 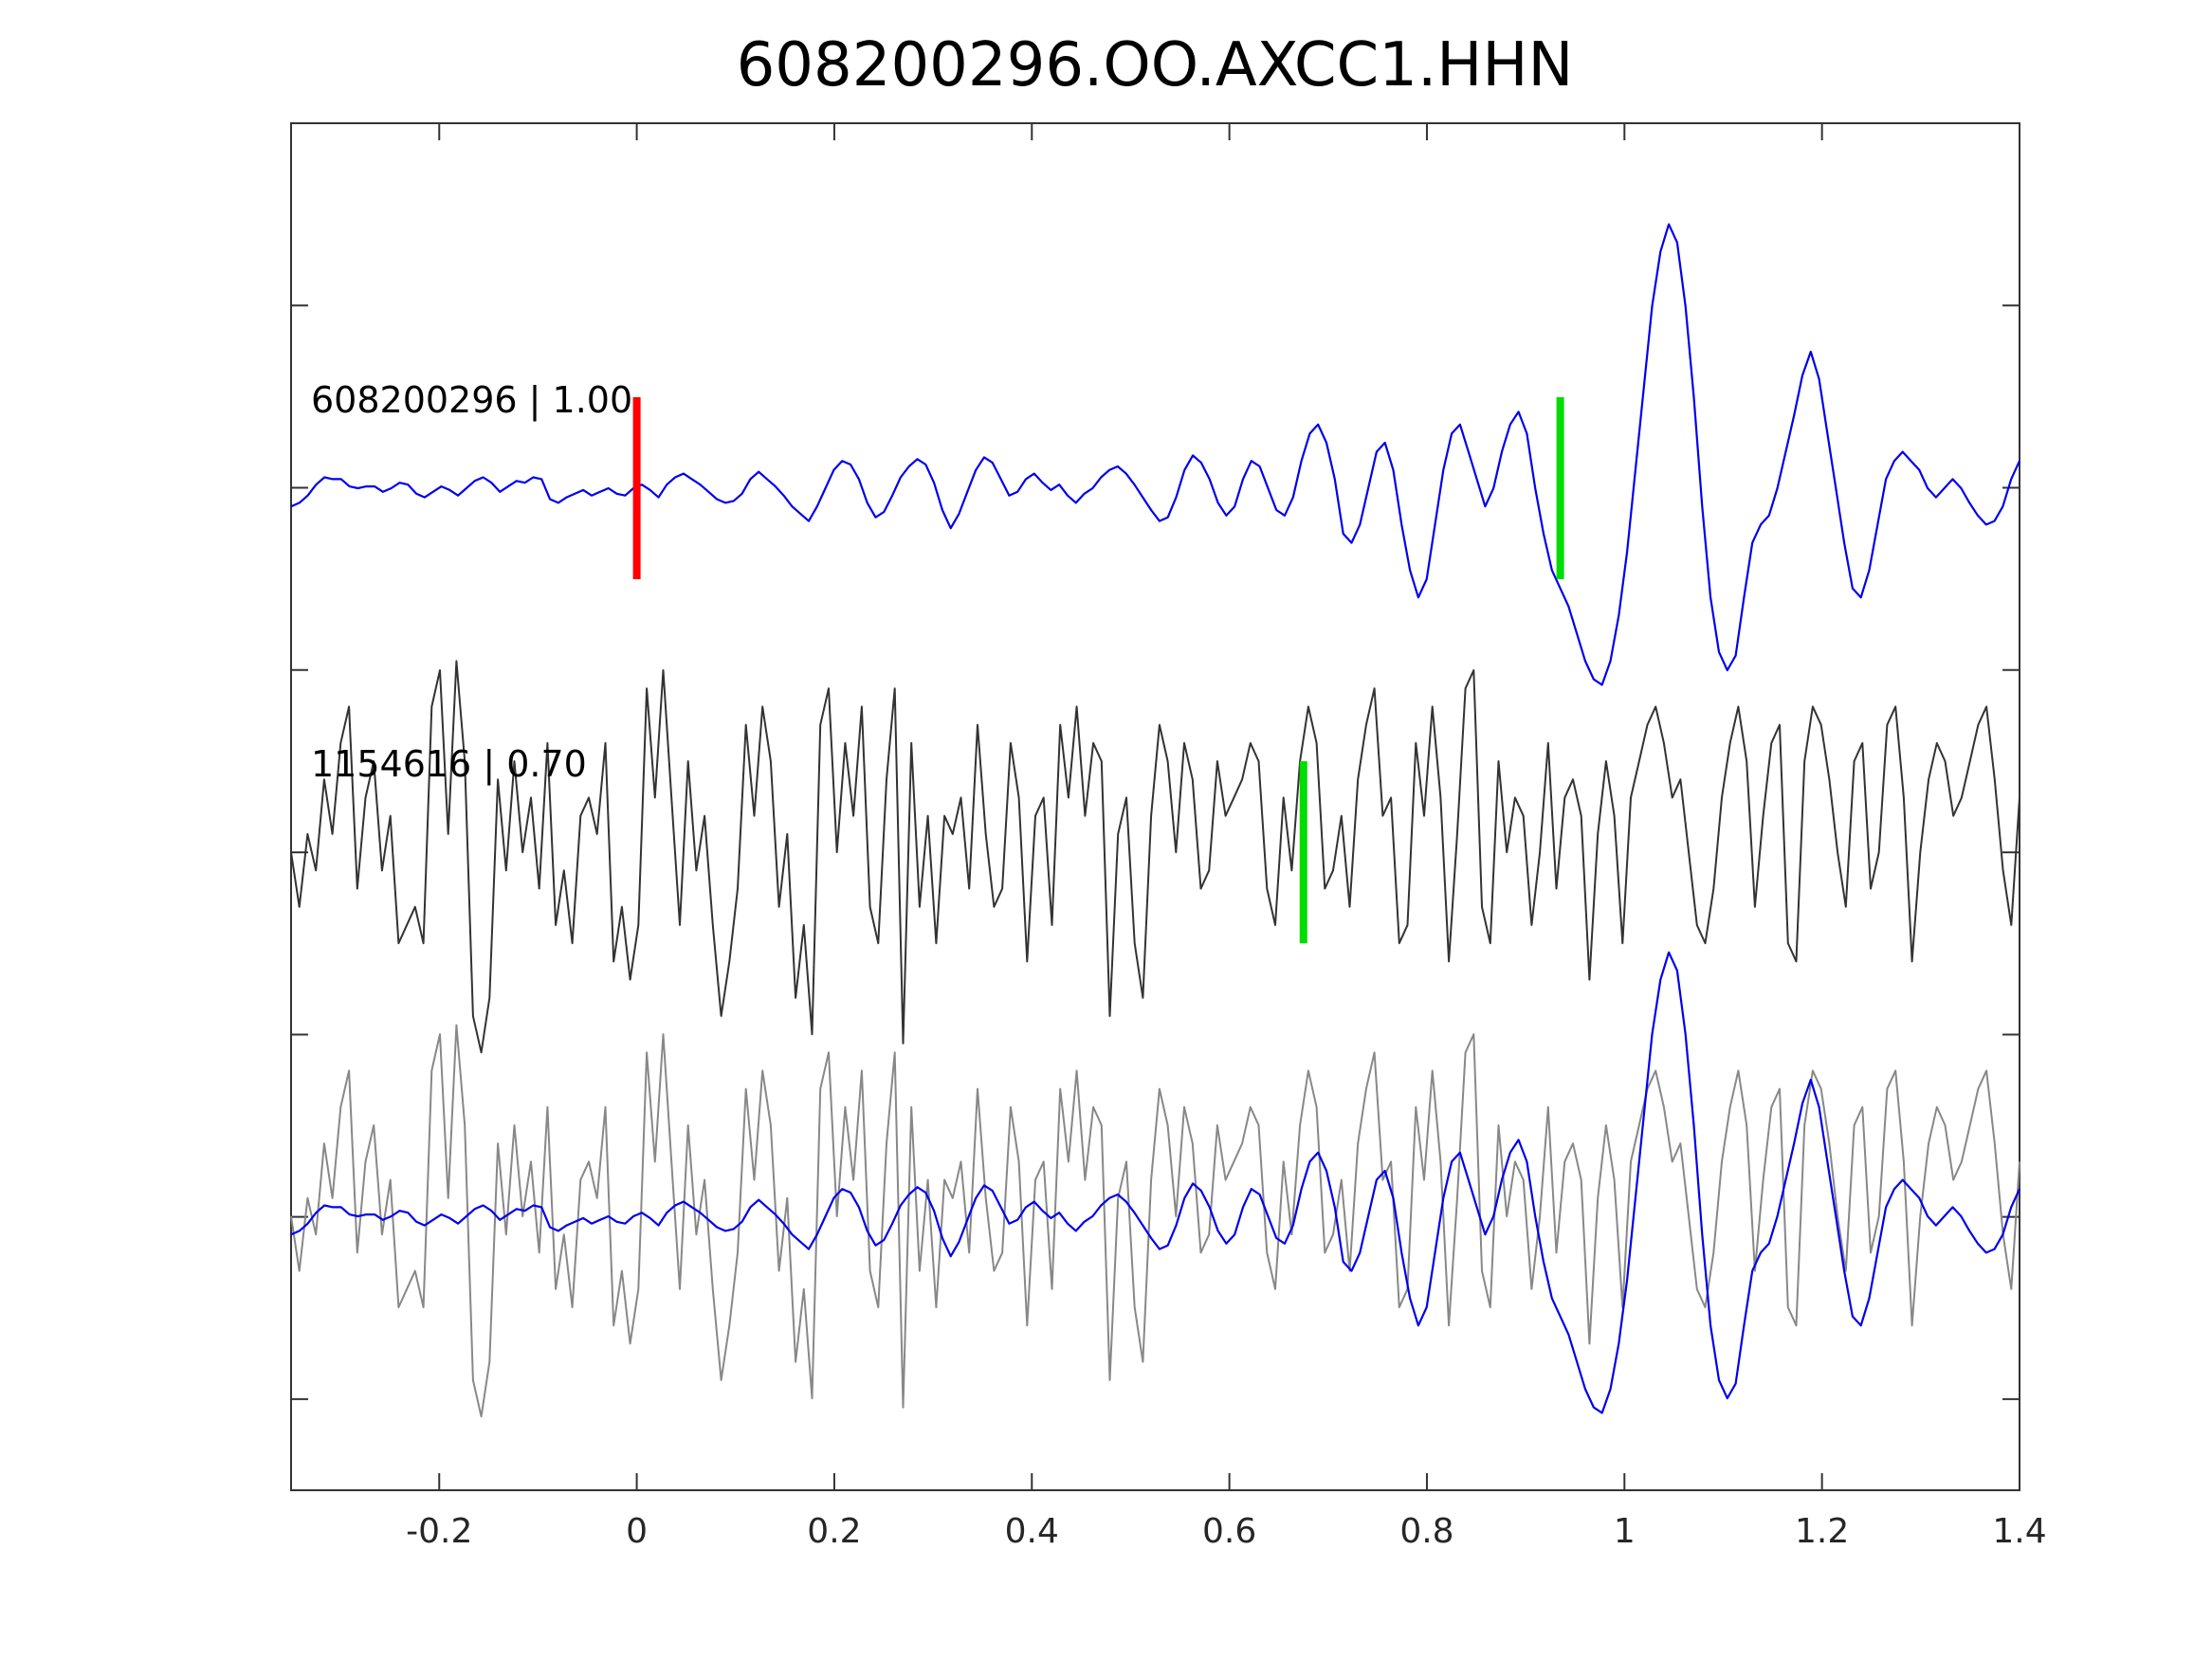 What do you see at coordinates (1625, 1531) in the screenshot?
I see `x-tick-label: 1` at bounding box center [1625, 1531].